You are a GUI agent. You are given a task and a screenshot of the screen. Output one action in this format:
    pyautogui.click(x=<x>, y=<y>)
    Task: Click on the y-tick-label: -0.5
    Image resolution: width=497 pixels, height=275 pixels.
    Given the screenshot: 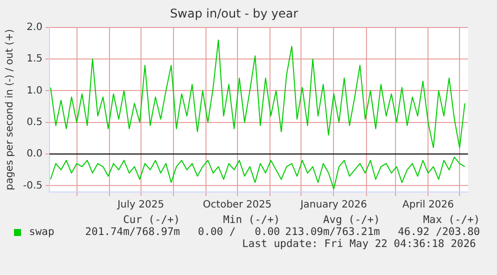 What is the action you would take?
    pyautogui.click(x=32, y=186)
    